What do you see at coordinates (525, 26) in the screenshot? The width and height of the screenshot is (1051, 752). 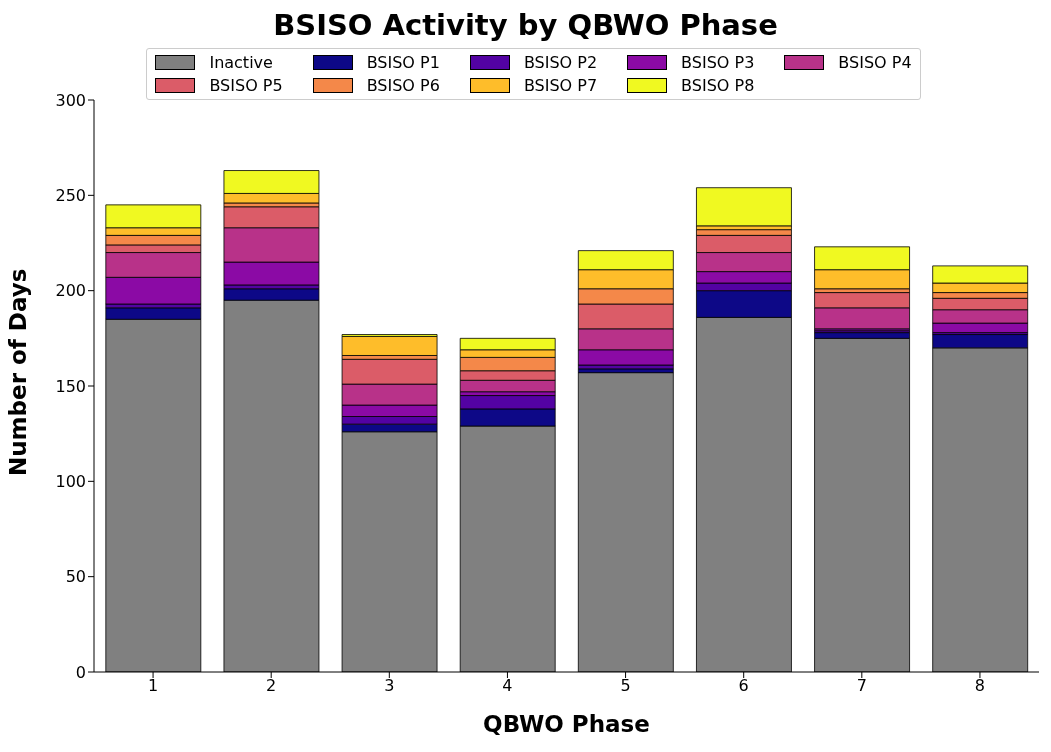 I see `chart-title: BSISO Activity by QBWO Phase` at bounding box center [525, 26].